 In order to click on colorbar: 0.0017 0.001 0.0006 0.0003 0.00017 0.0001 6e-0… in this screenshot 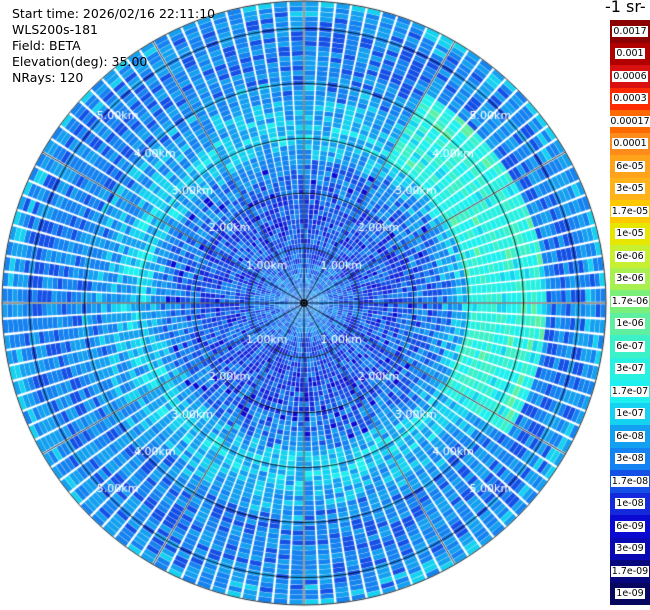, I will do `click(629, 312)`.